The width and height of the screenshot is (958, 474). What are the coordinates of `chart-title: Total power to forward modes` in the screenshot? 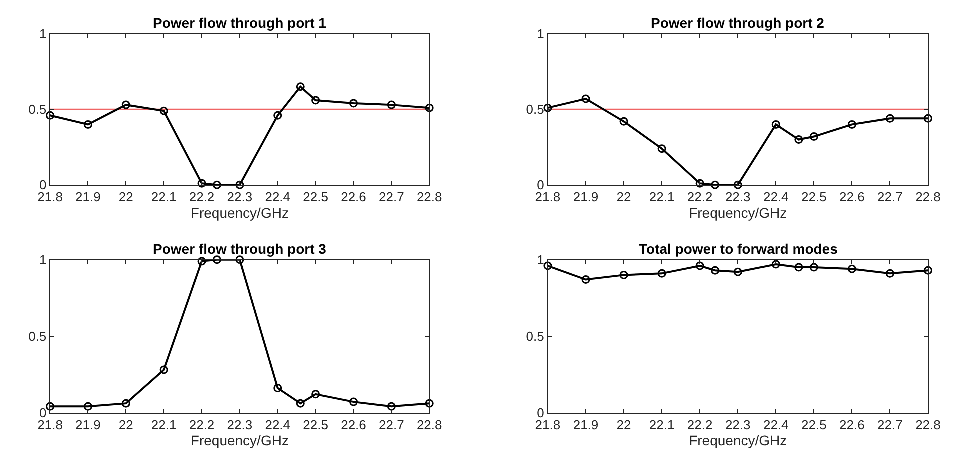 It's located at (738, 249).